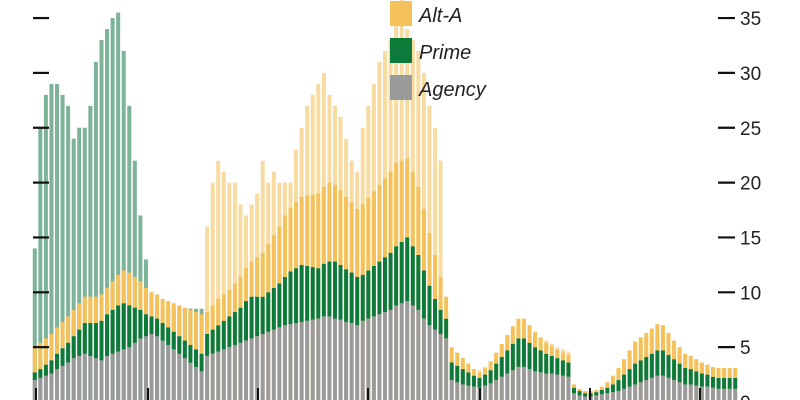  I want to click on y-tick-label: 25, so click(750, 129).